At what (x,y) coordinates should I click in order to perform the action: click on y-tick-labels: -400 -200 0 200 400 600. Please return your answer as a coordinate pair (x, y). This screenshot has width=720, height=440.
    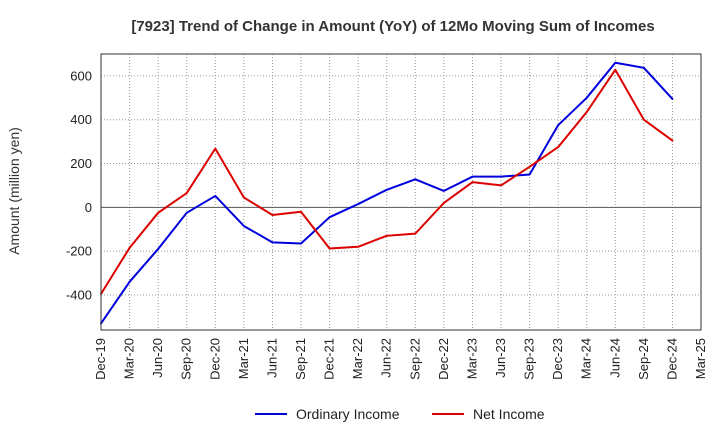
    Looking at the image, I should click on (79, 185).